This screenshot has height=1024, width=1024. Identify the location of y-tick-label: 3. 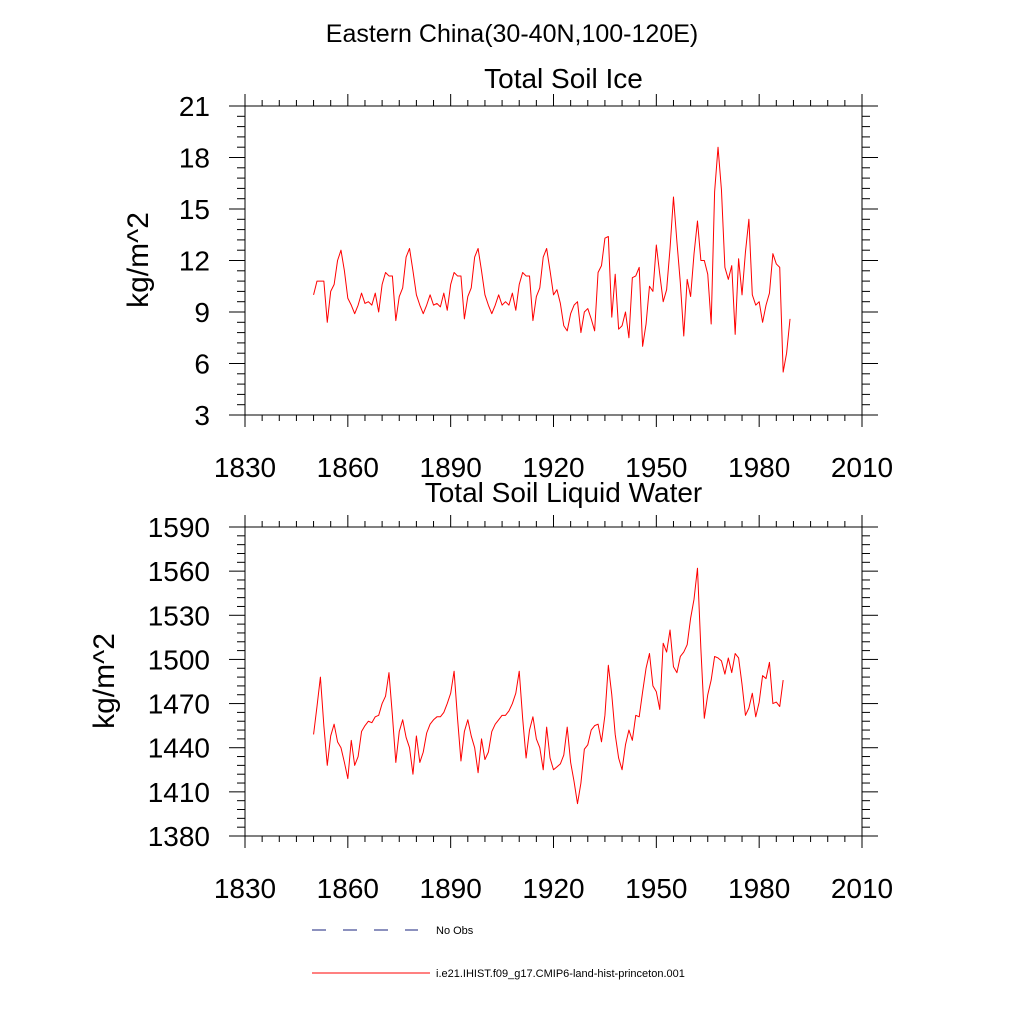
(202, 415).